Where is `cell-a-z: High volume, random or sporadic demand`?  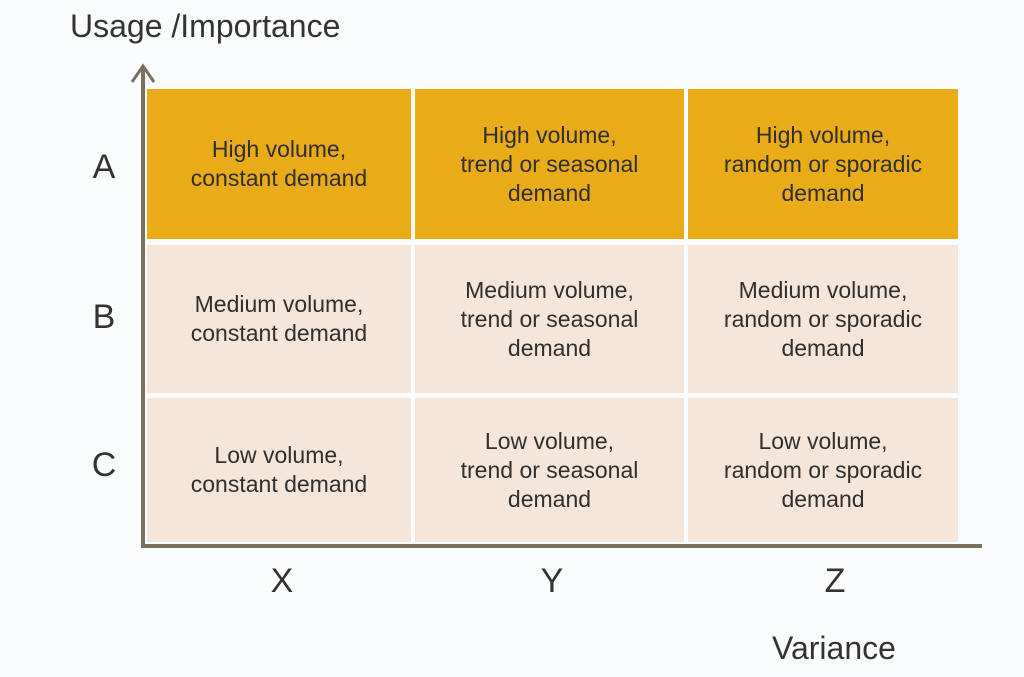 cell-a-z: High volume, random or sporadic demand is located at coordinates (823, 164).